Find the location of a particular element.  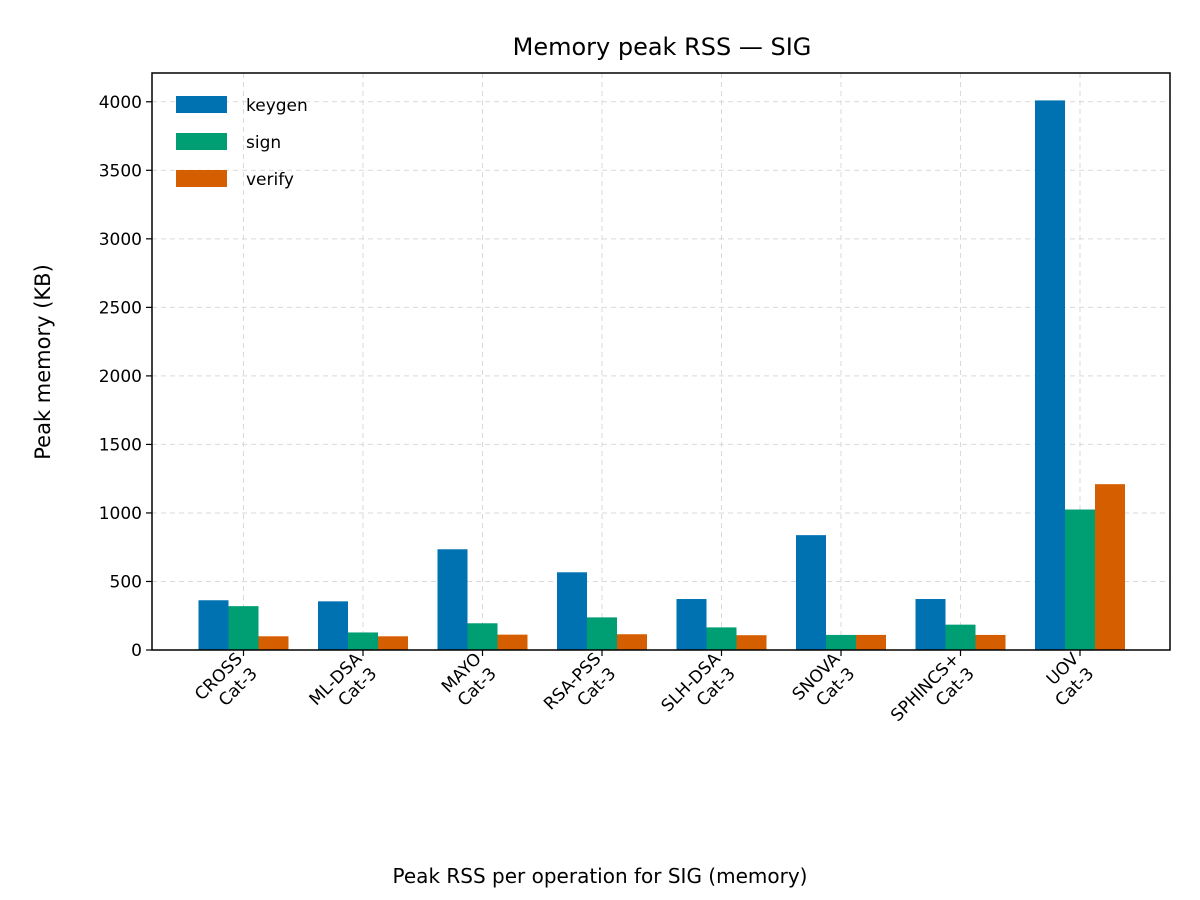

y-tick-label: 2500 is located at coordinates (120, 308).